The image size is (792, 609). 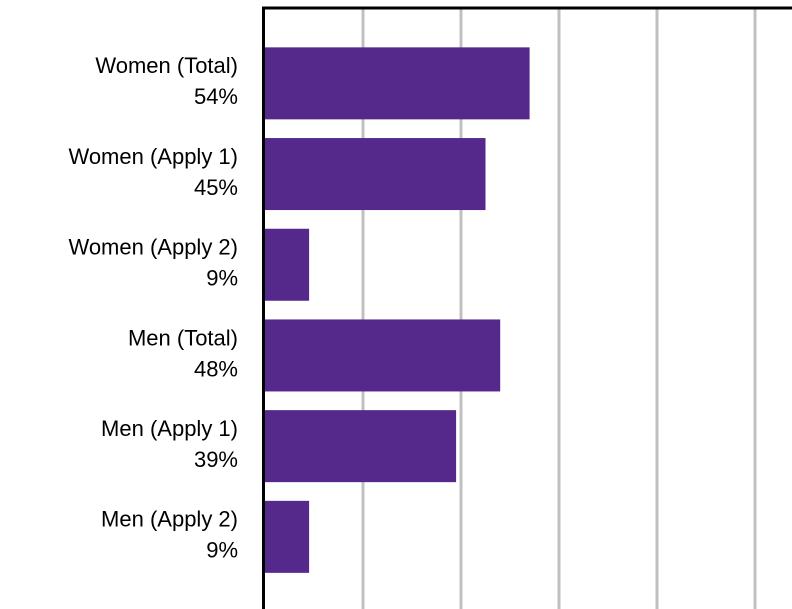 I want to click on value-label: 54%, so click(x=216, y=96).